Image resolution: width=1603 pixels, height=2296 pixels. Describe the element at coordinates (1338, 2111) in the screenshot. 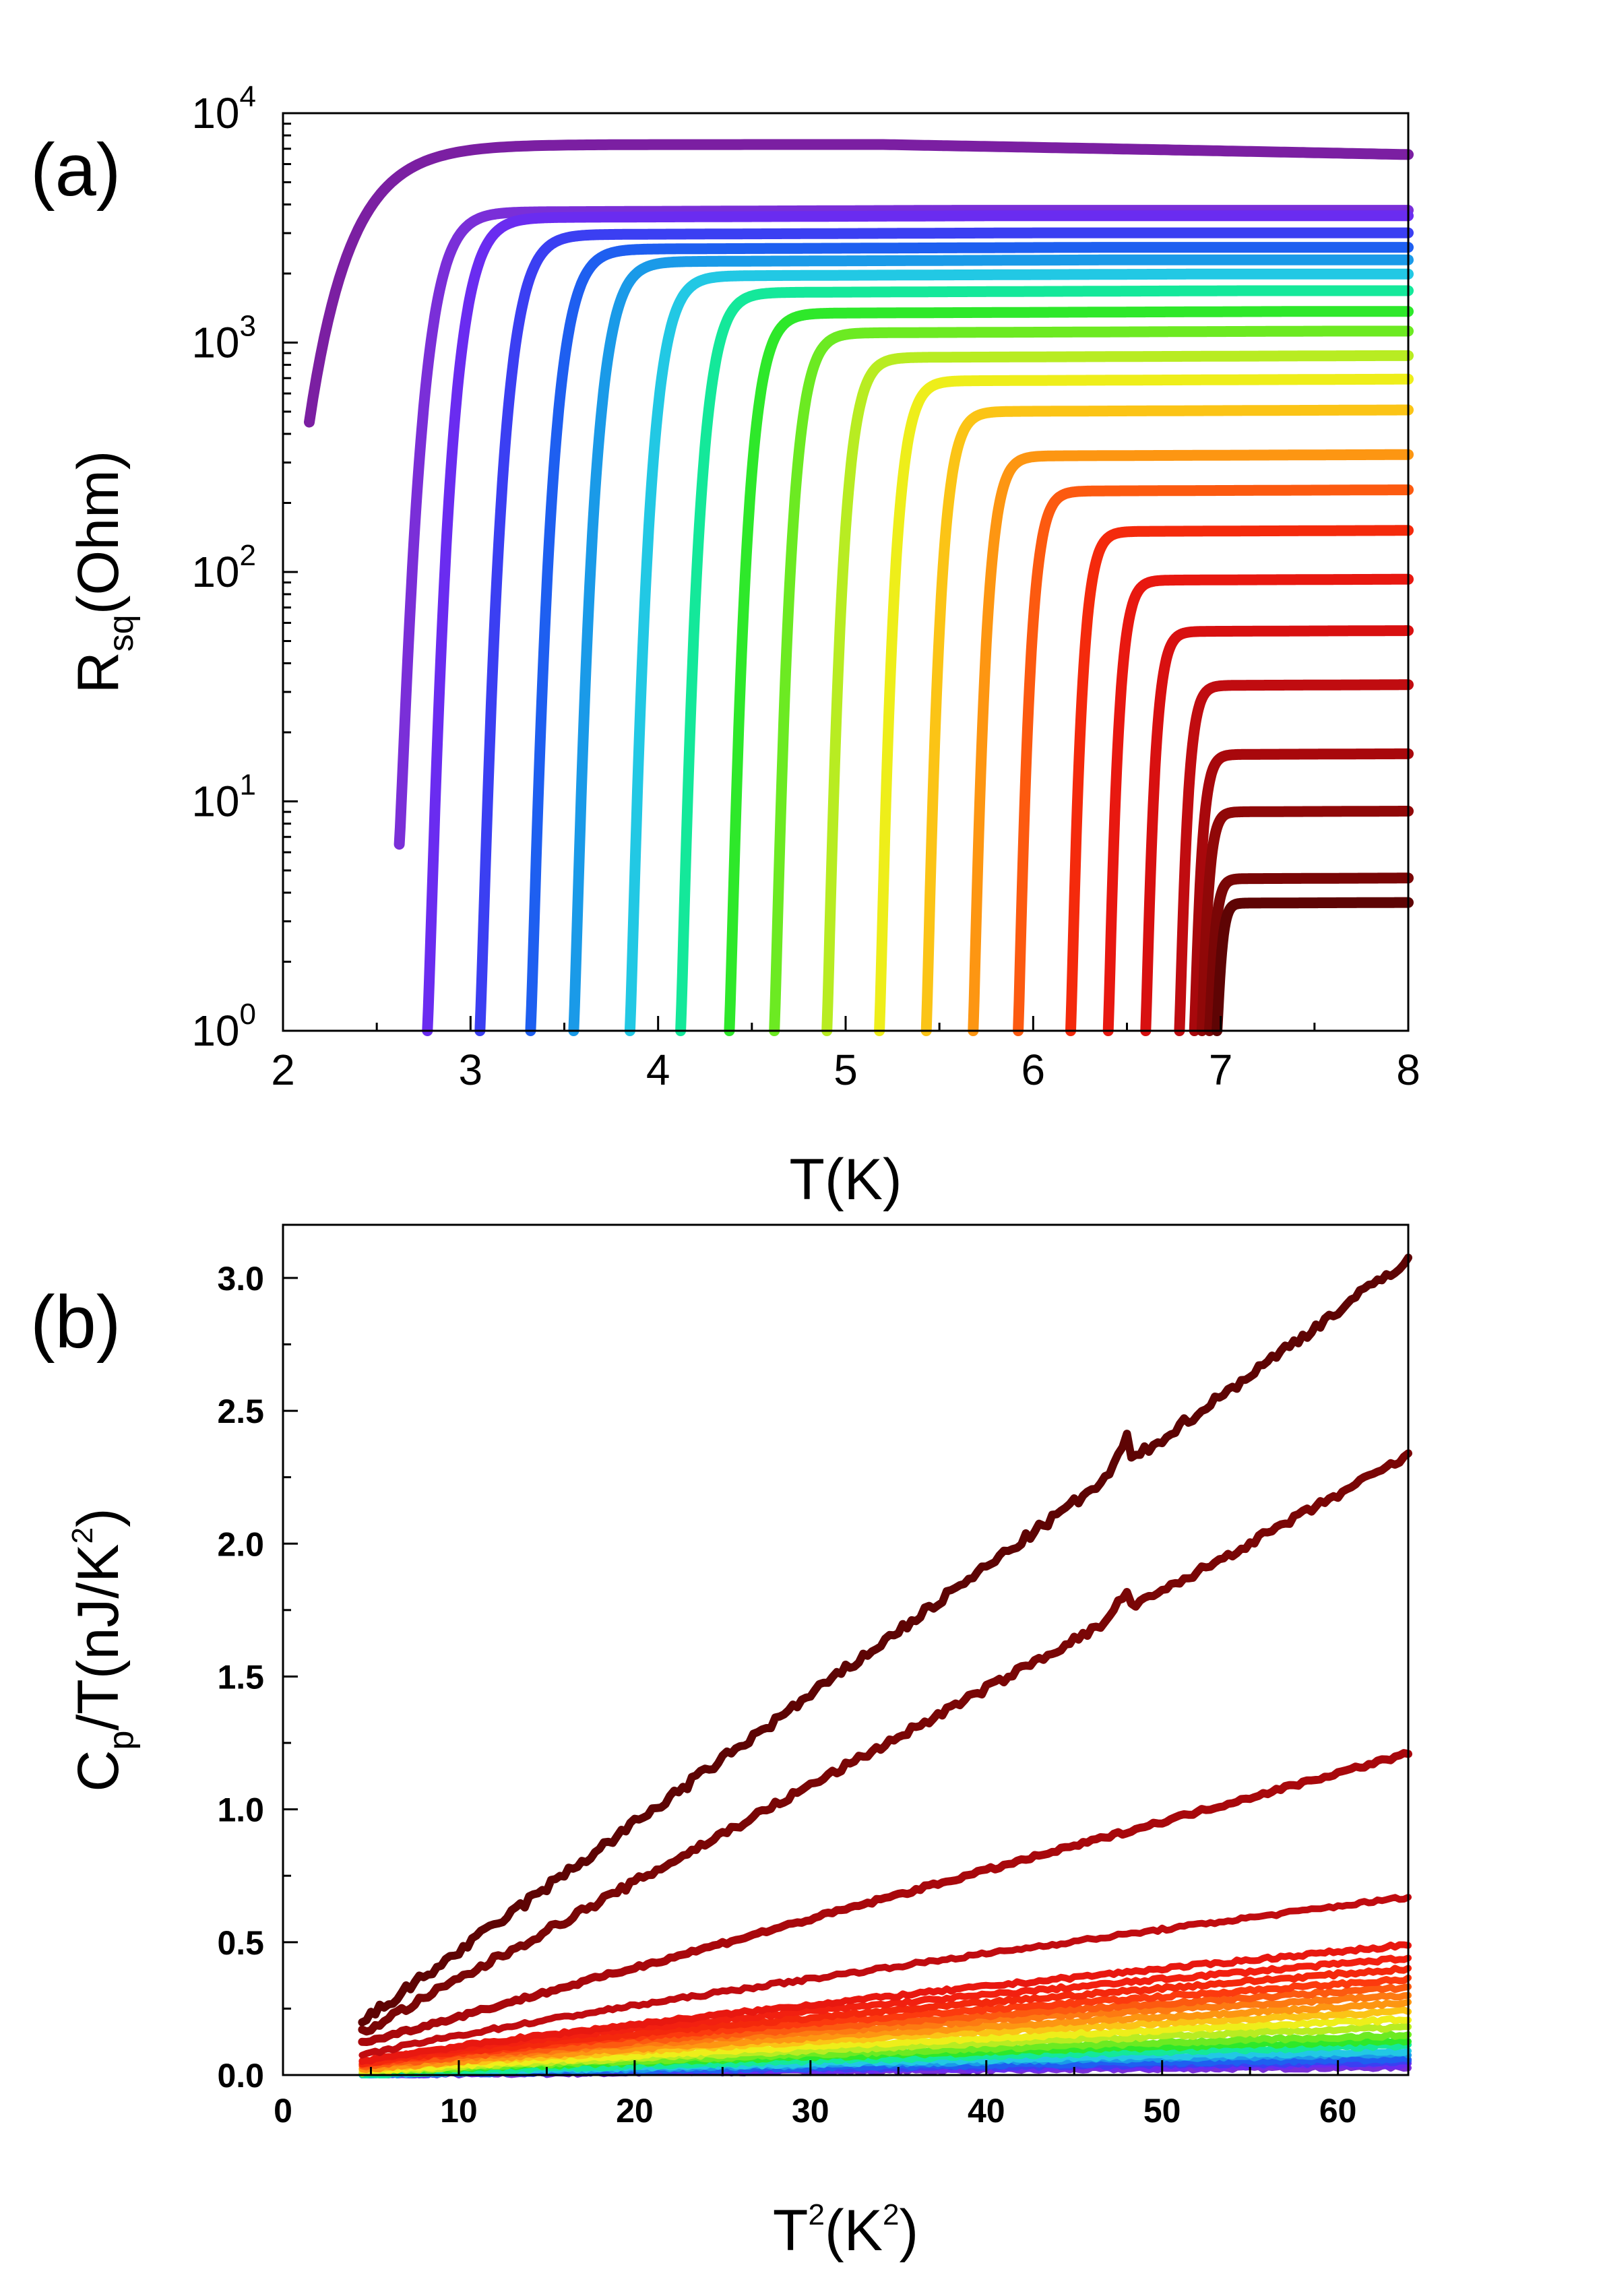

I see `panel-b-x-tick-label: 60` at that location.